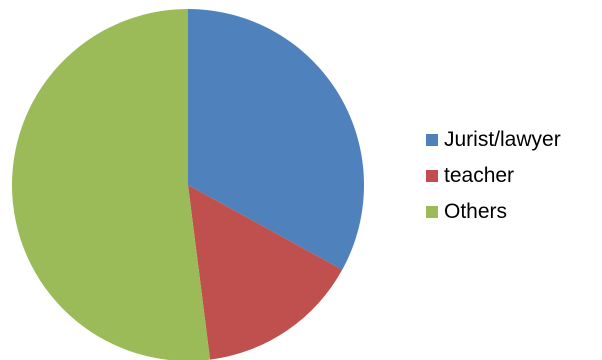  I want to click on legend-item-others: Others, so click(493, 211).